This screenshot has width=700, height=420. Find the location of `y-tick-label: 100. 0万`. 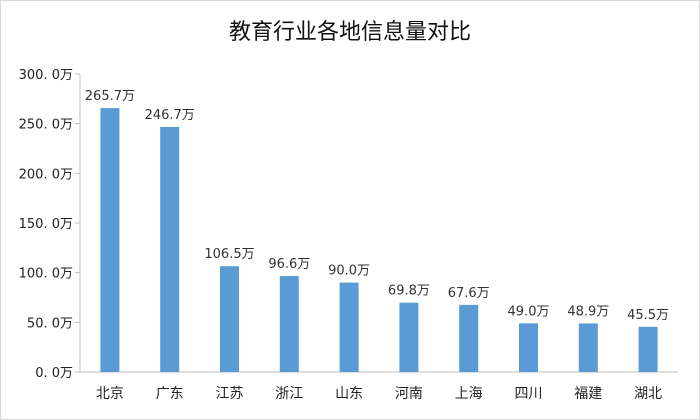

y-tick-label: 100. 0万 is located at coordinates (46, 274).